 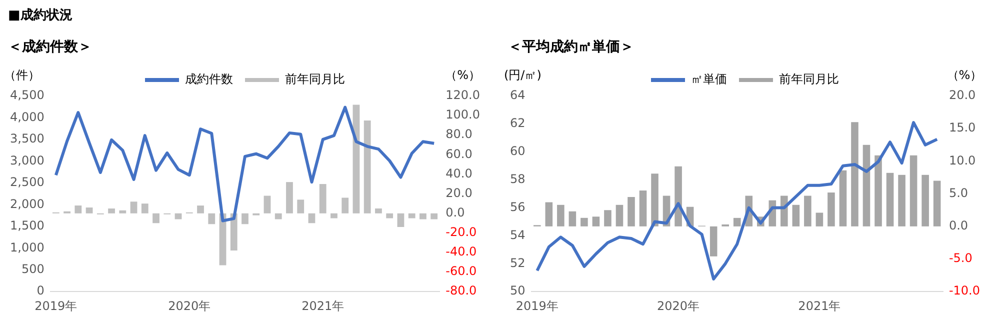 What do you see at coordinates (50, 47) in the screenshot?
I see `chart-title: ＜成約件数＞` at bounding box center [50, 47].